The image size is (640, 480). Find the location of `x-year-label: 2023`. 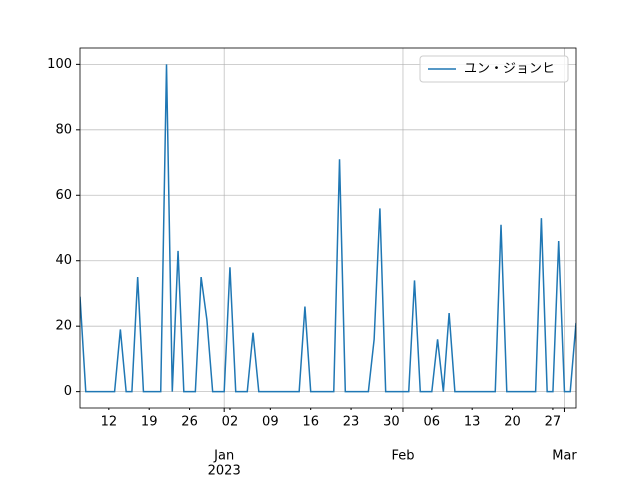

x-year-label: 2023 is located at coordinates (224, 471).